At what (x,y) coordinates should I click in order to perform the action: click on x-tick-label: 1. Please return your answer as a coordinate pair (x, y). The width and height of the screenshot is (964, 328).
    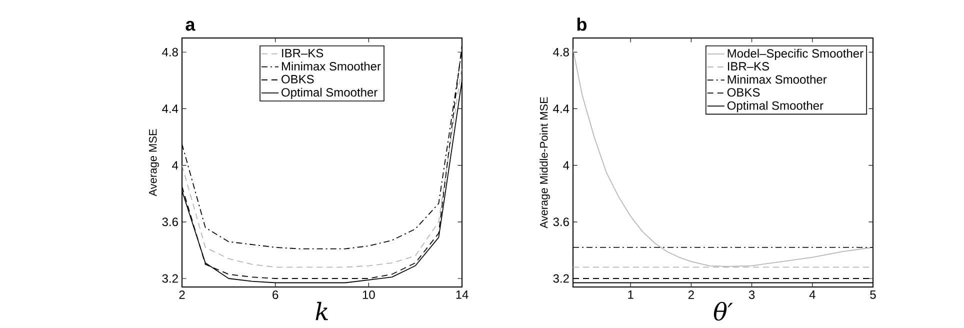
    Looking at the image, I should click on (631, 294).